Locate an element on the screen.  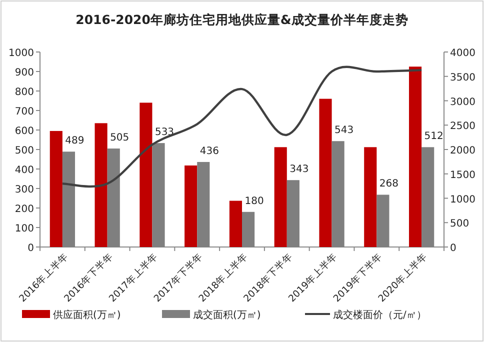
y2-tick-label: 1000 is located at coordinates (463, 200).